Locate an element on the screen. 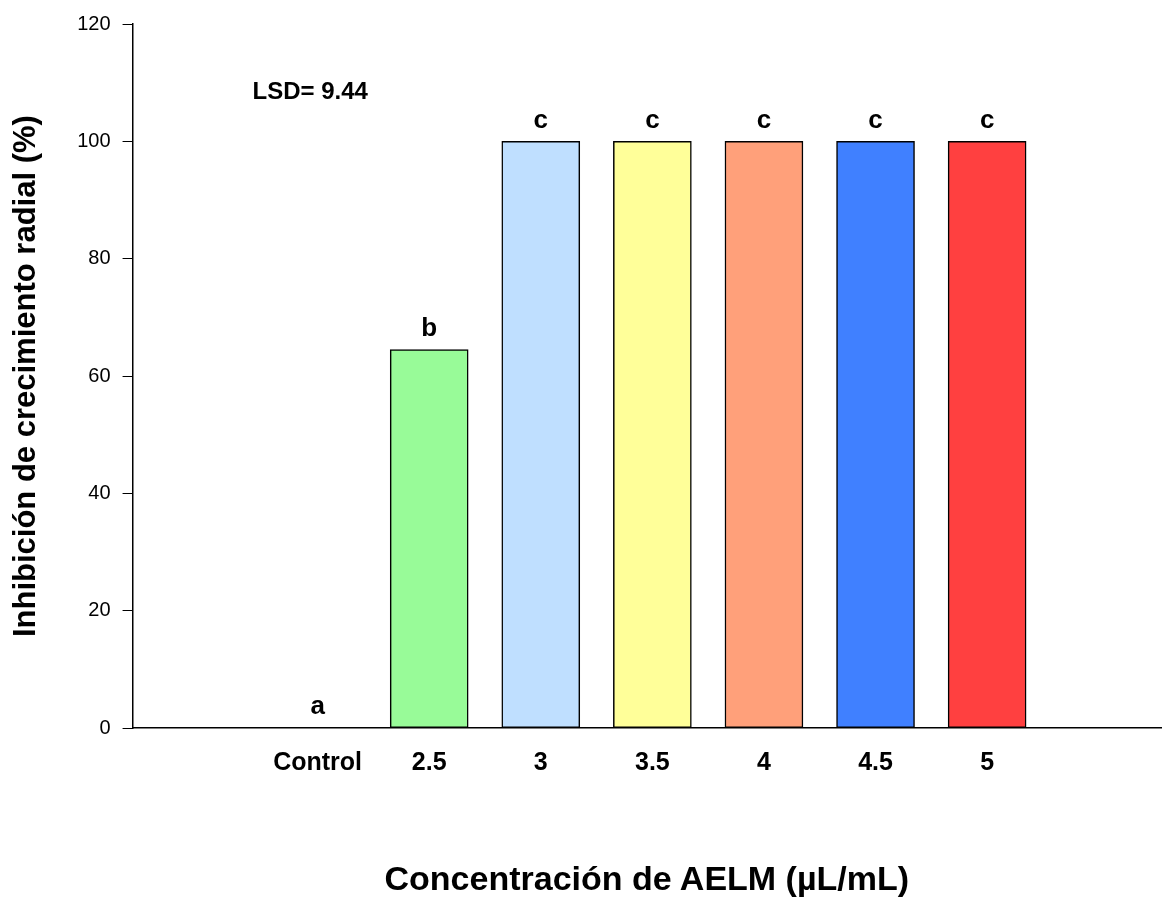 This screenshot has width=1173, height=915. x-tick-label: 2.5 is located at coordinates (429, 761).